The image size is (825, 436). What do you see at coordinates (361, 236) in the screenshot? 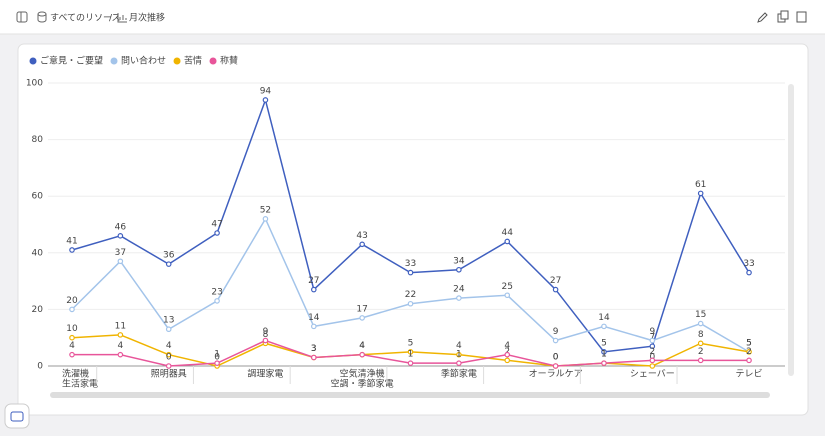
I see `data-label: 43` at bounding box center [361, 236].